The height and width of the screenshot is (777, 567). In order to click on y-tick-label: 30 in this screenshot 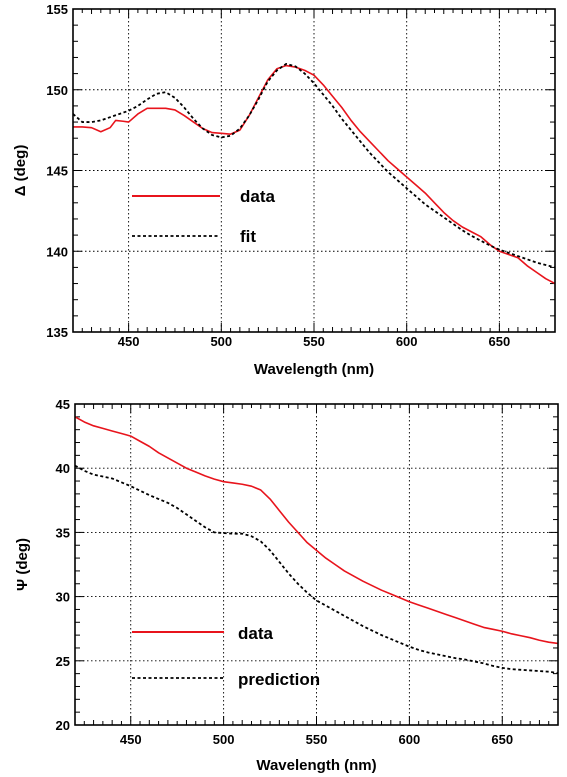, I will do `click(63, 597)`.